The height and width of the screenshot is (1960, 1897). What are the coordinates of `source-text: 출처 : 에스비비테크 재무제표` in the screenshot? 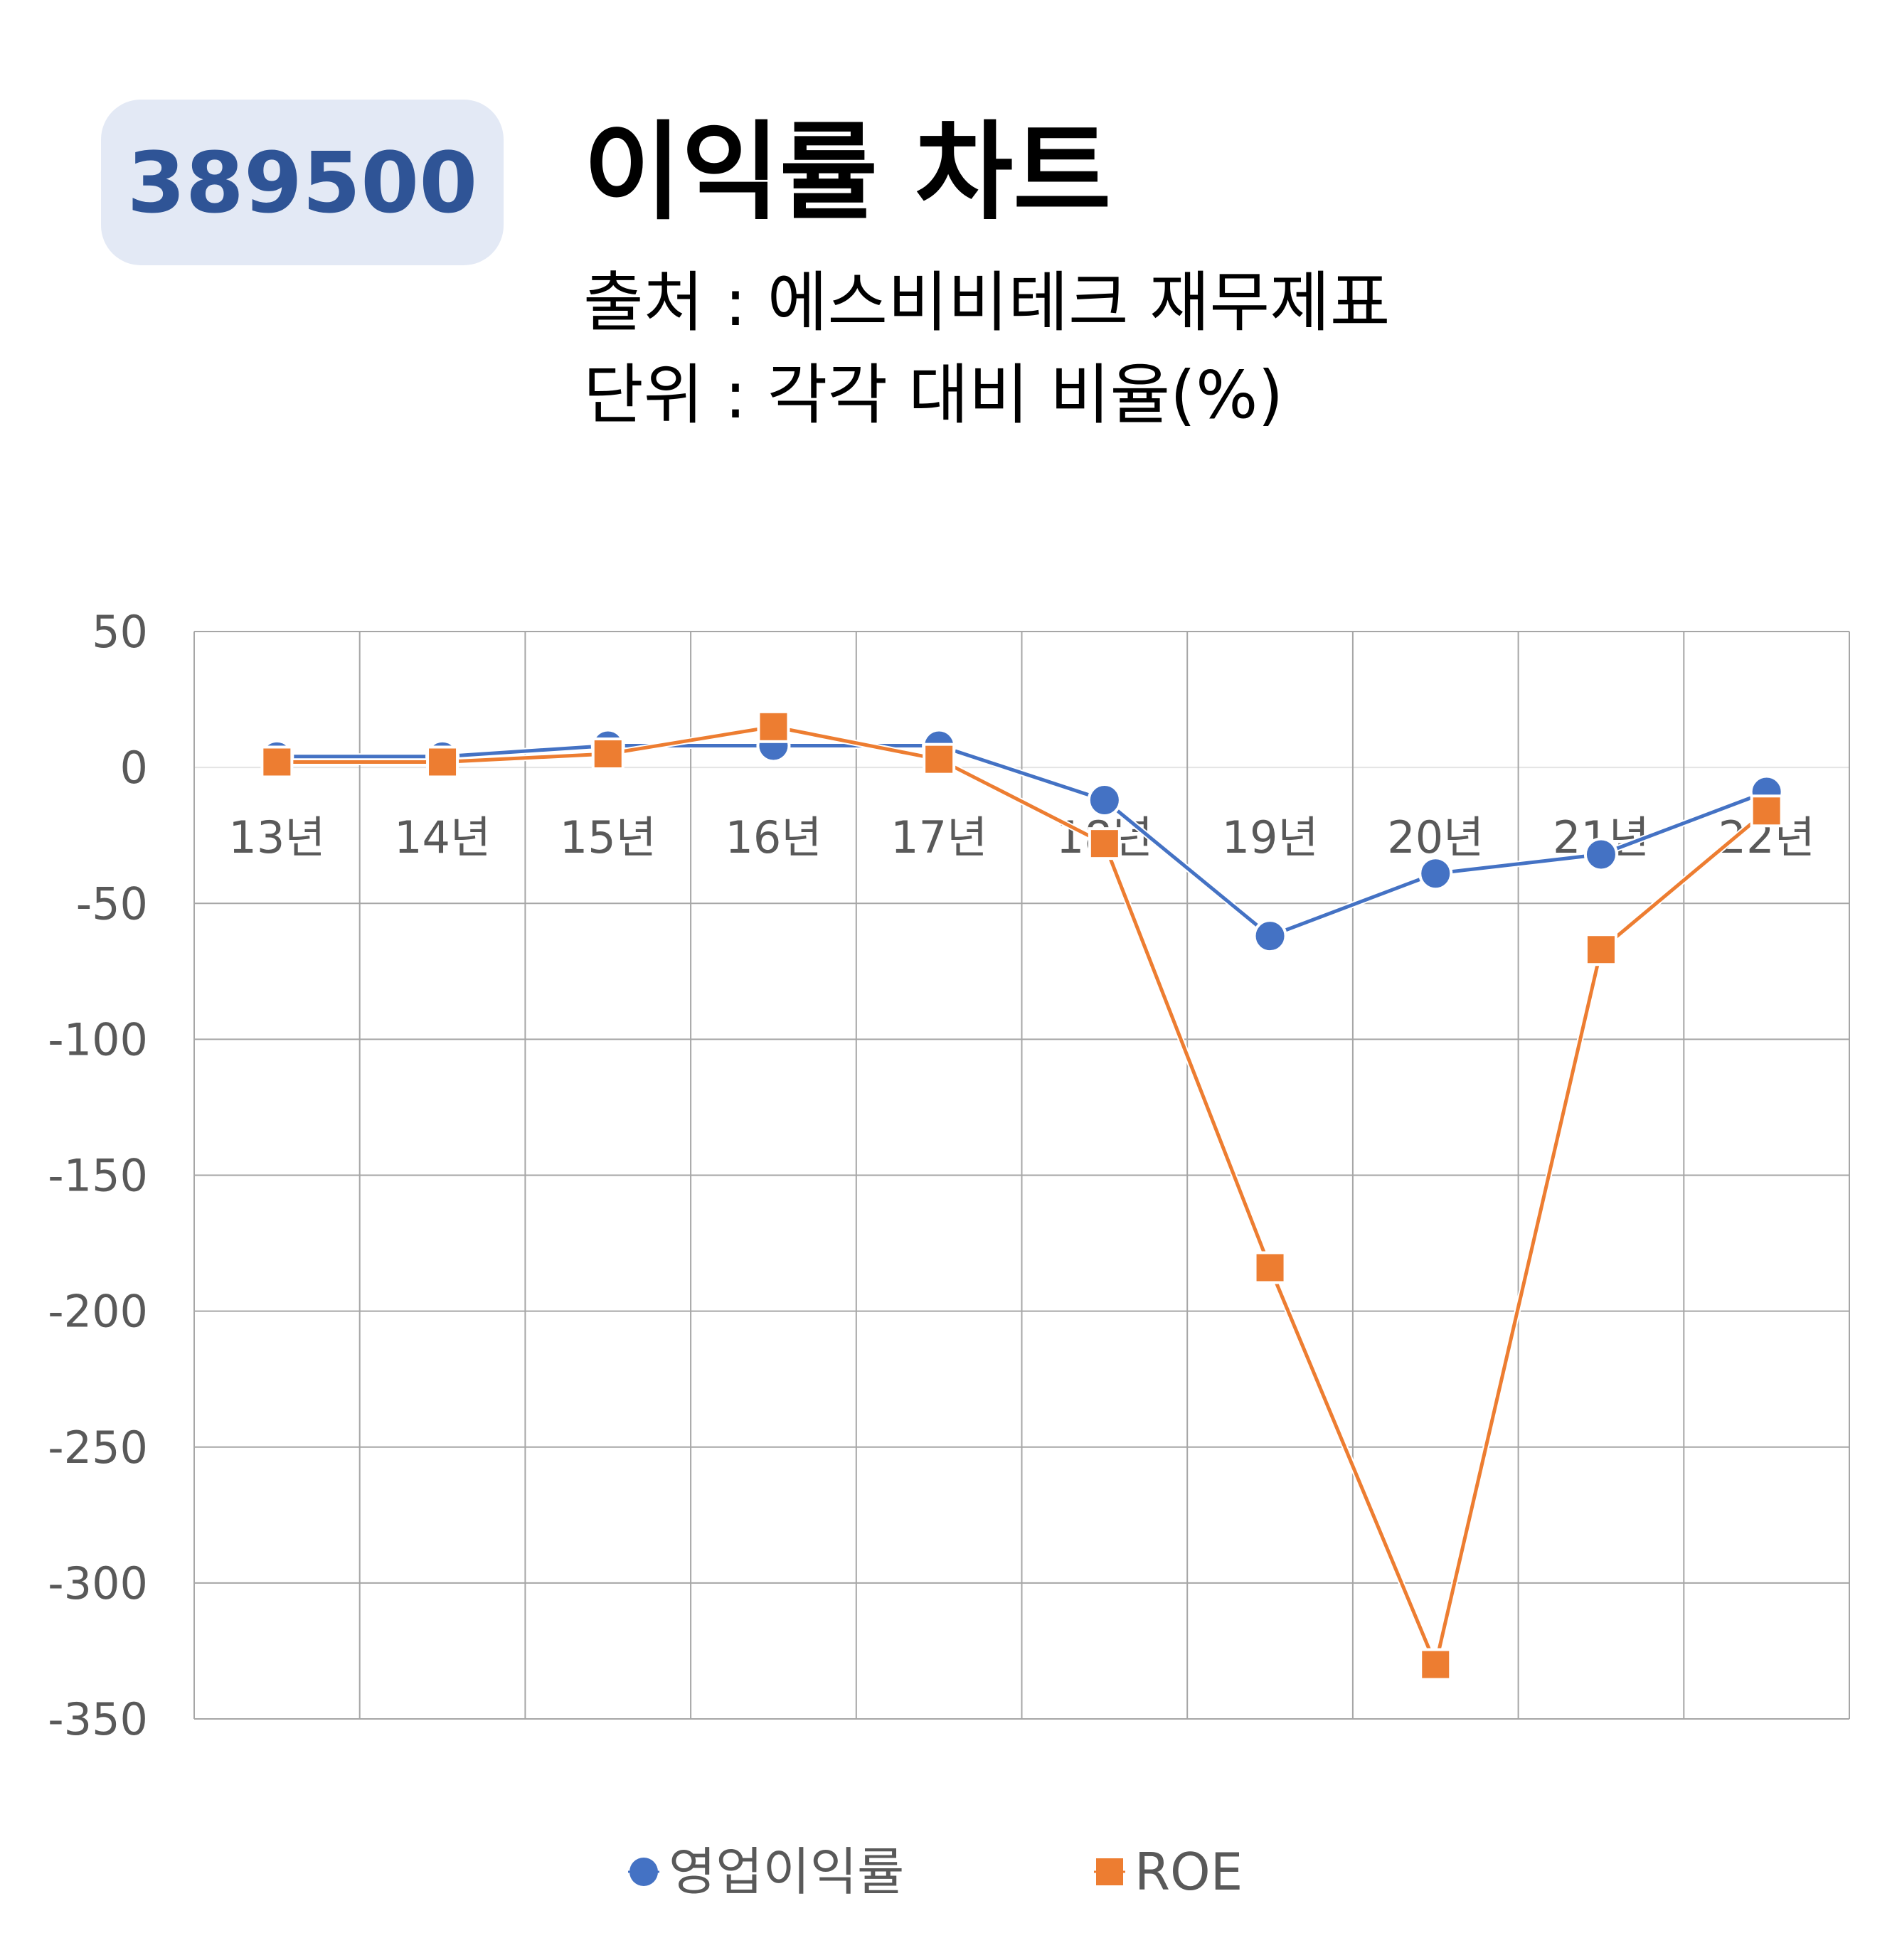 It's located at (987, 303).